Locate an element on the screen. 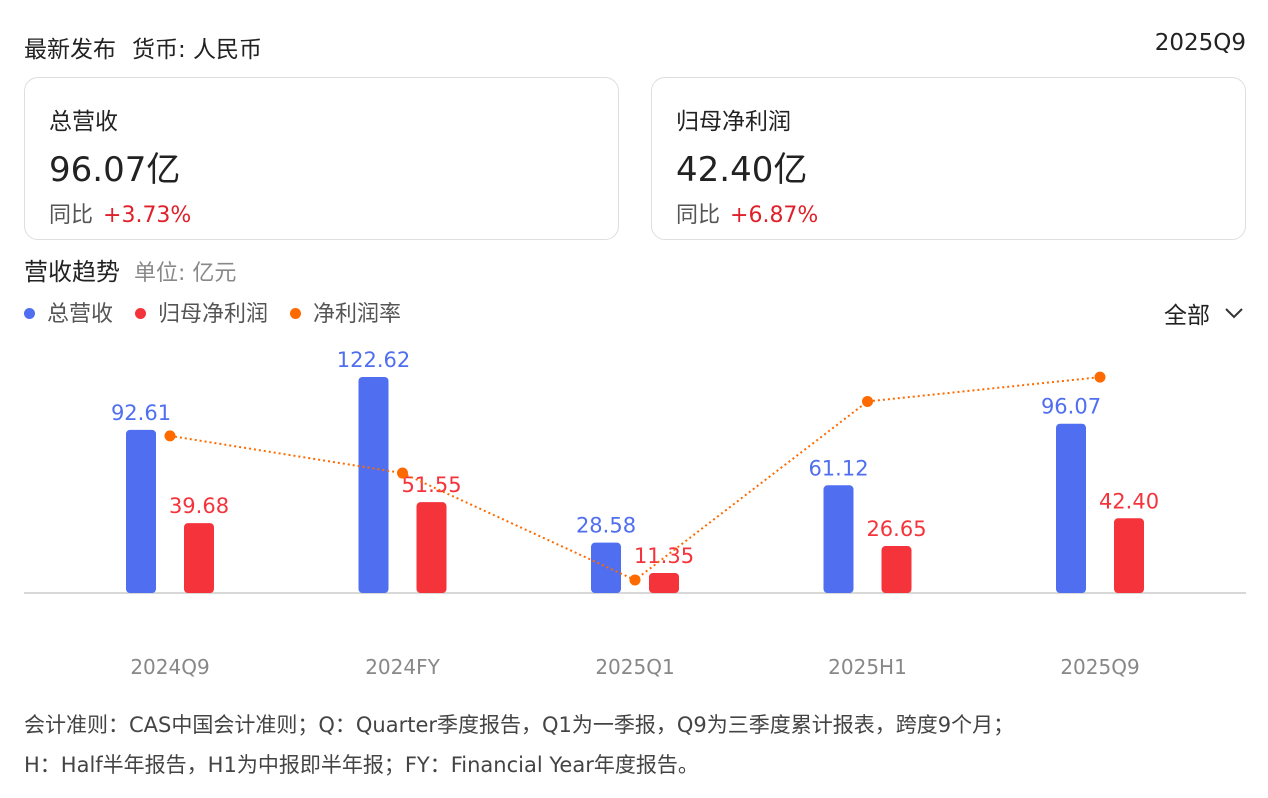 The width and height of the screenshot is (1268, 798). legend-label: 净利润率 is located at coordinates (357, 314).